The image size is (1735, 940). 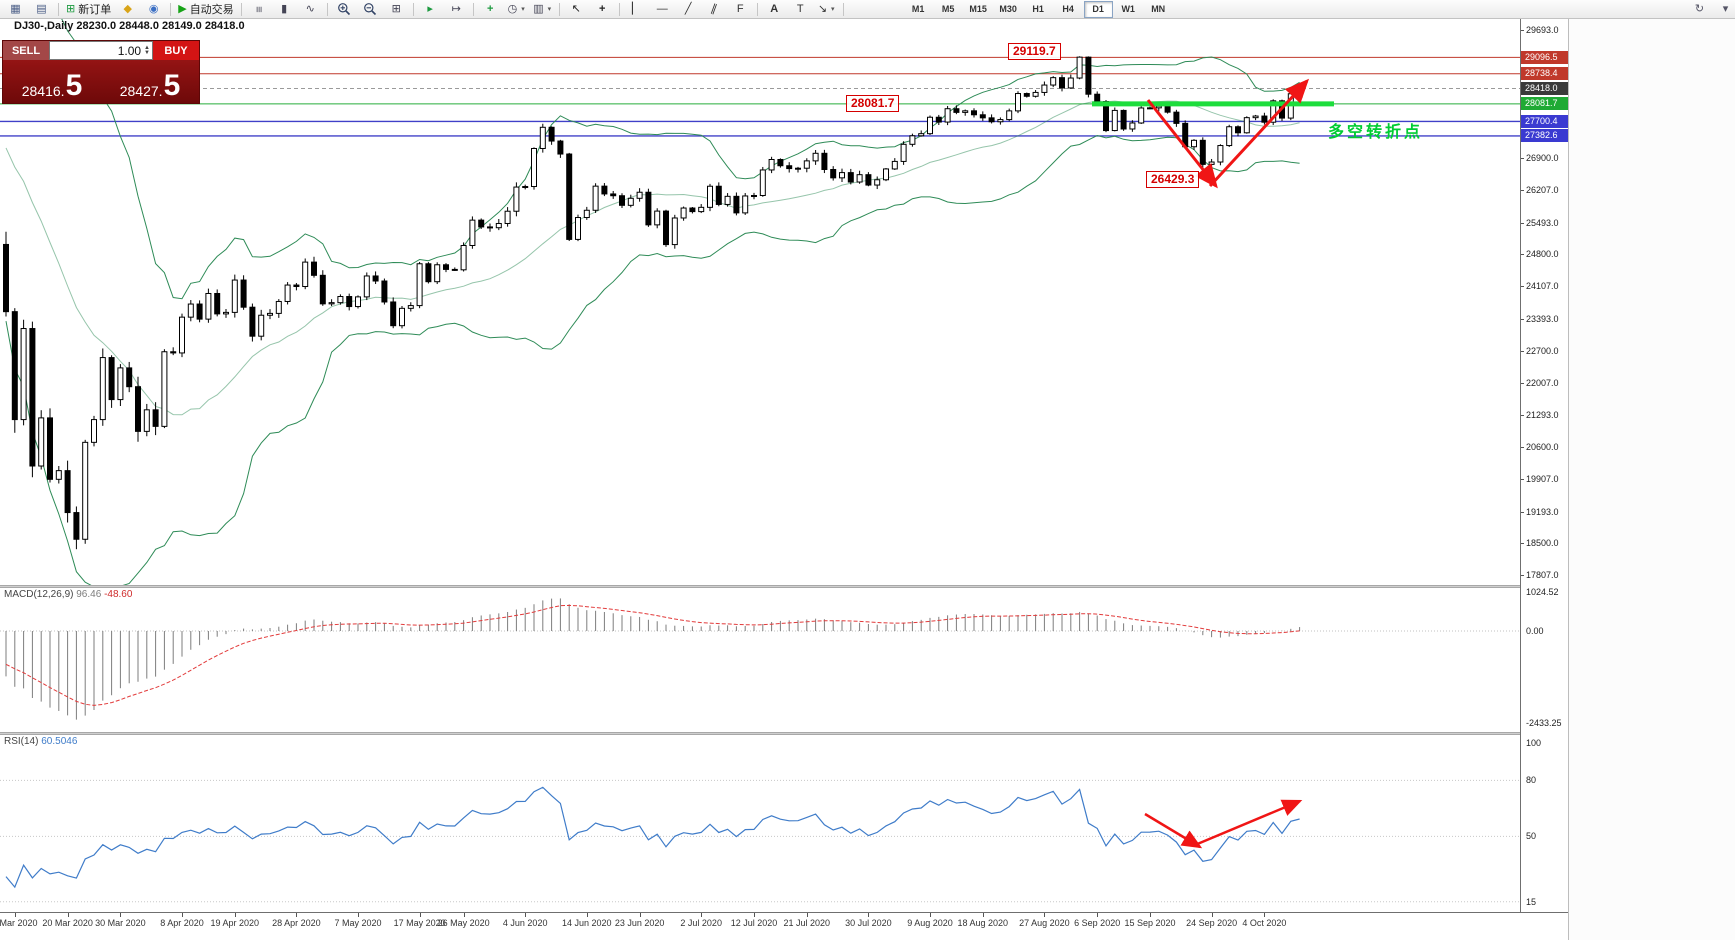 I want to click on time-axis-label: 7 May 2020, so click(x=358, y=923).